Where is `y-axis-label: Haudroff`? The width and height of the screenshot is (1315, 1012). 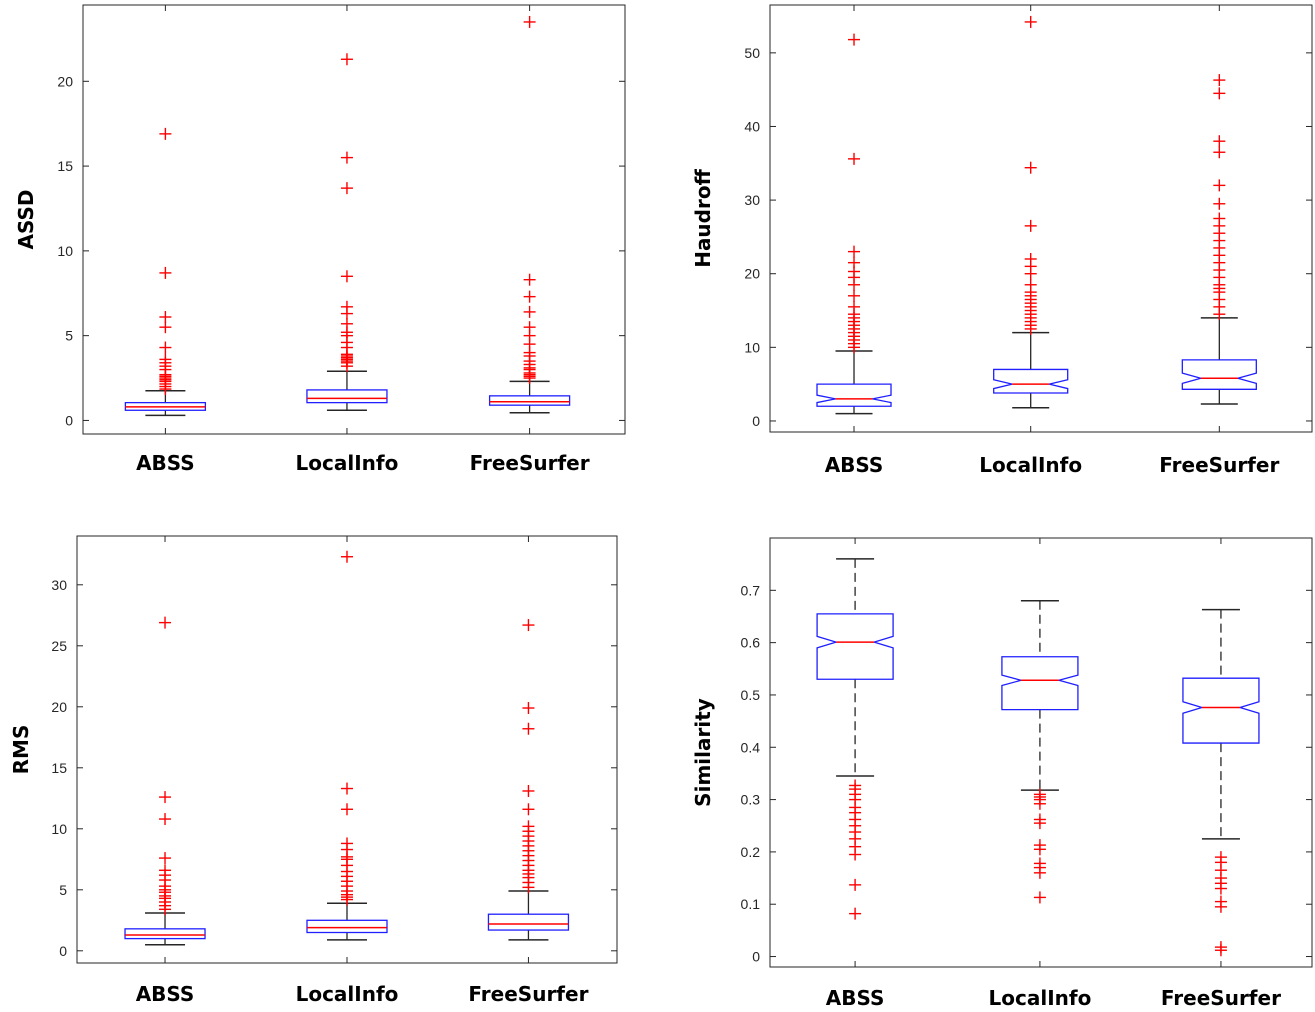 y-axis-label: Haudroff is located at coordinates (703, 217).